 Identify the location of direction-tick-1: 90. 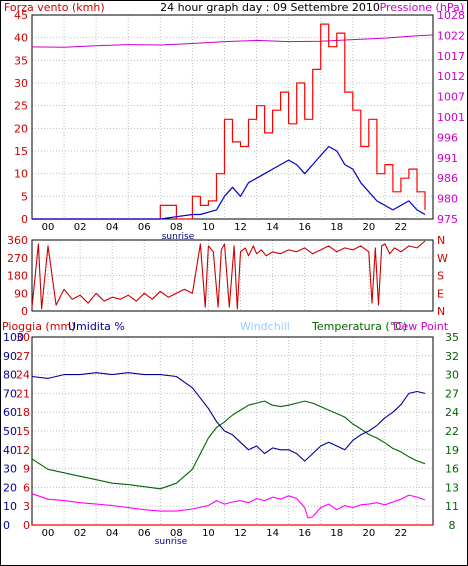
(21, 293).